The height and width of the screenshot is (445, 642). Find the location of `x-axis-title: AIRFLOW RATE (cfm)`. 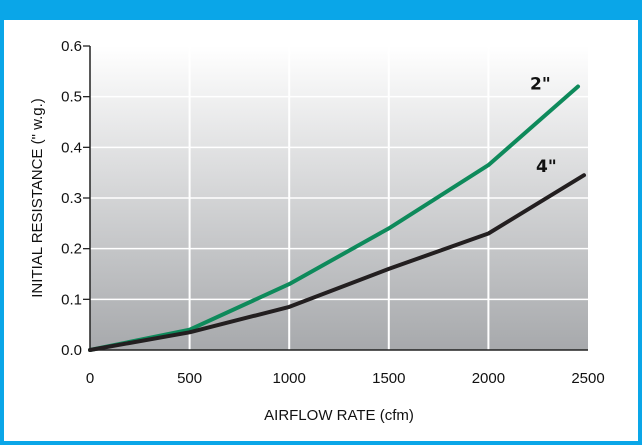

x-axis-title: AIRFLOW RATE (cfm) is located at coordinates (339, 415).